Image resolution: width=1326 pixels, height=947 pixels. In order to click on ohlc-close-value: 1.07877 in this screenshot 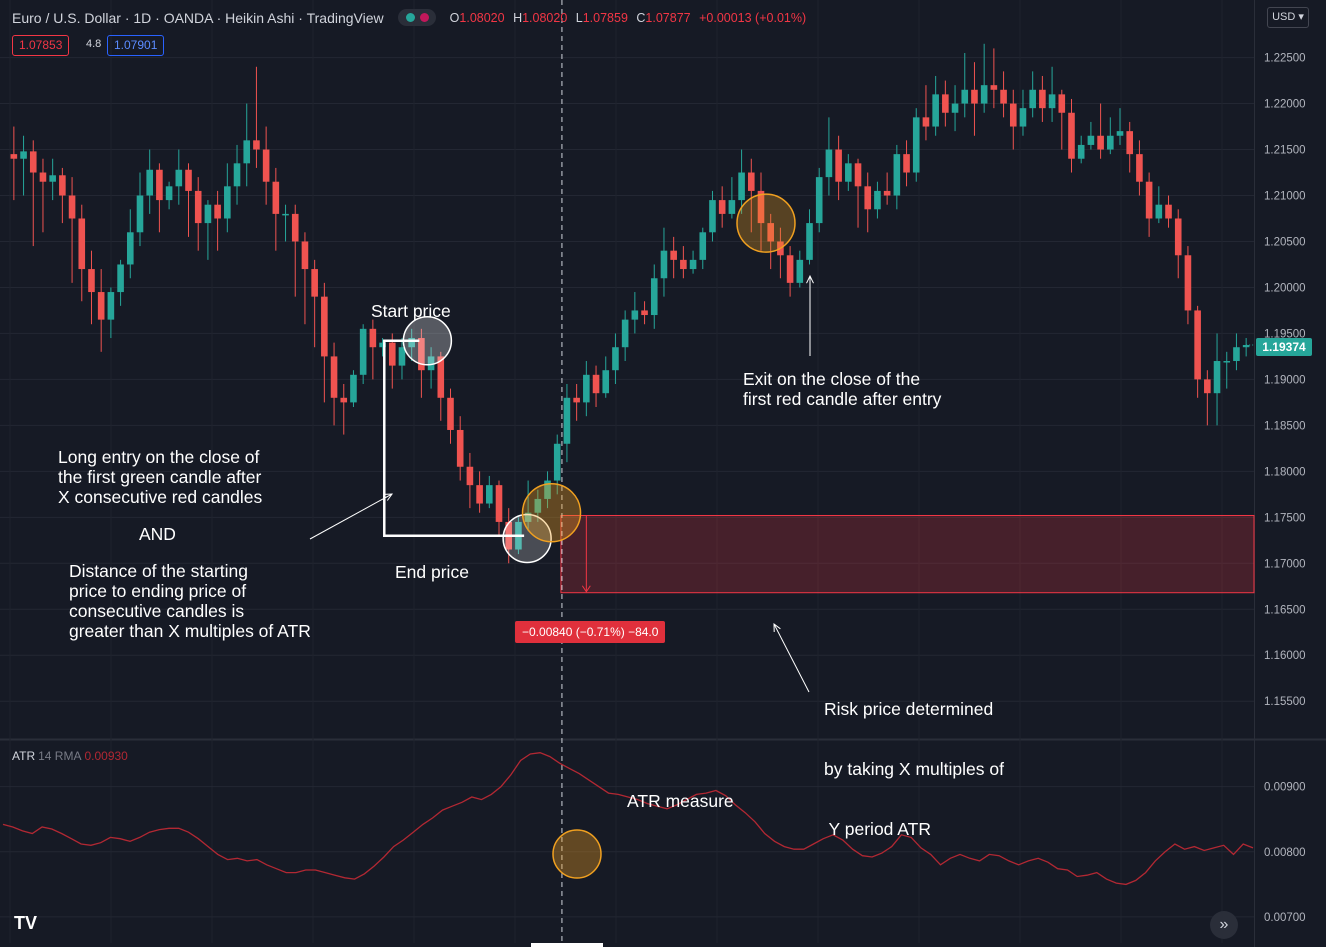, I will do `click(668, 17)`.